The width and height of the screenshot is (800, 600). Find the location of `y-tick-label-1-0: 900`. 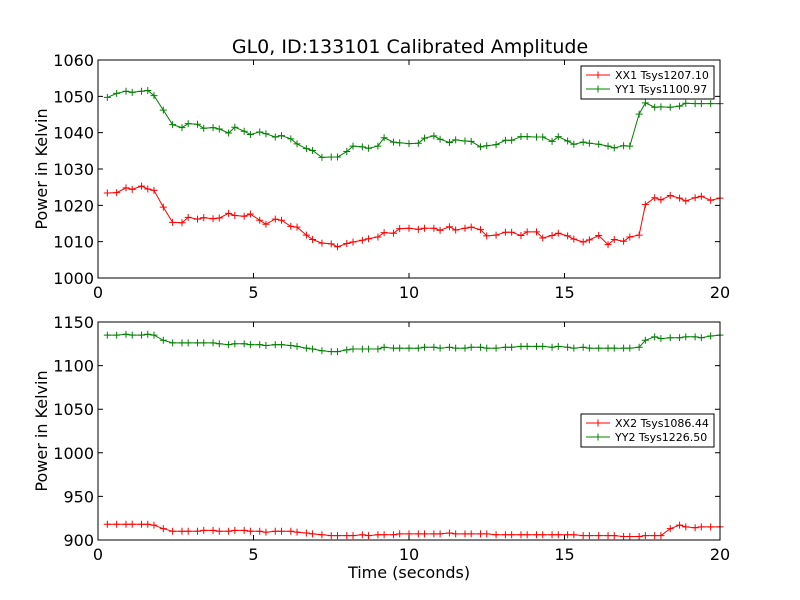

y-tick-label-1-0: 900 is located at coordinates (78, 540).